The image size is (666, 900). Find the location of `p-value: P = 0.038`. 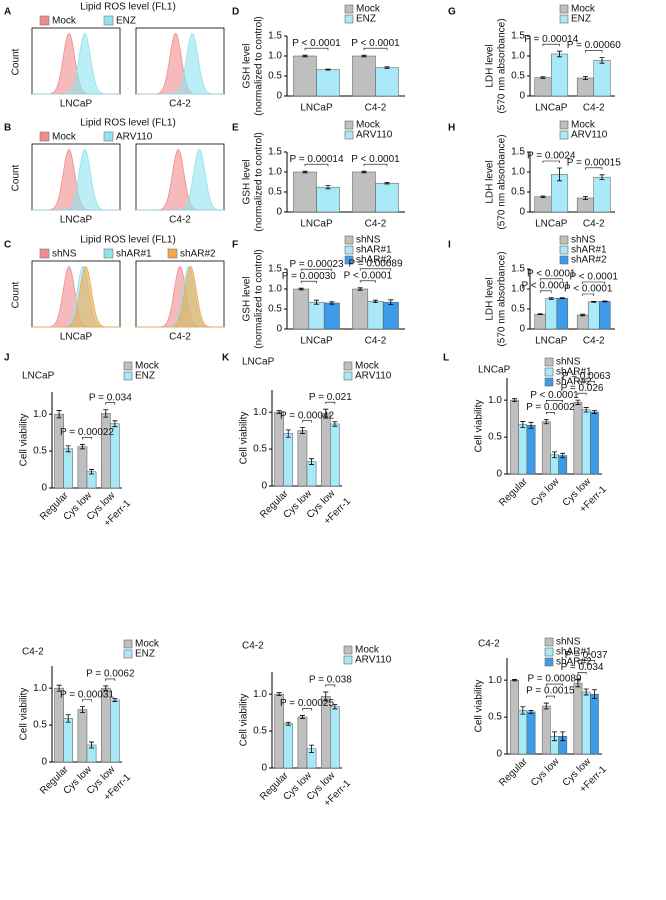

p-value: P = 0.038 is located at coordinates (330, 680).